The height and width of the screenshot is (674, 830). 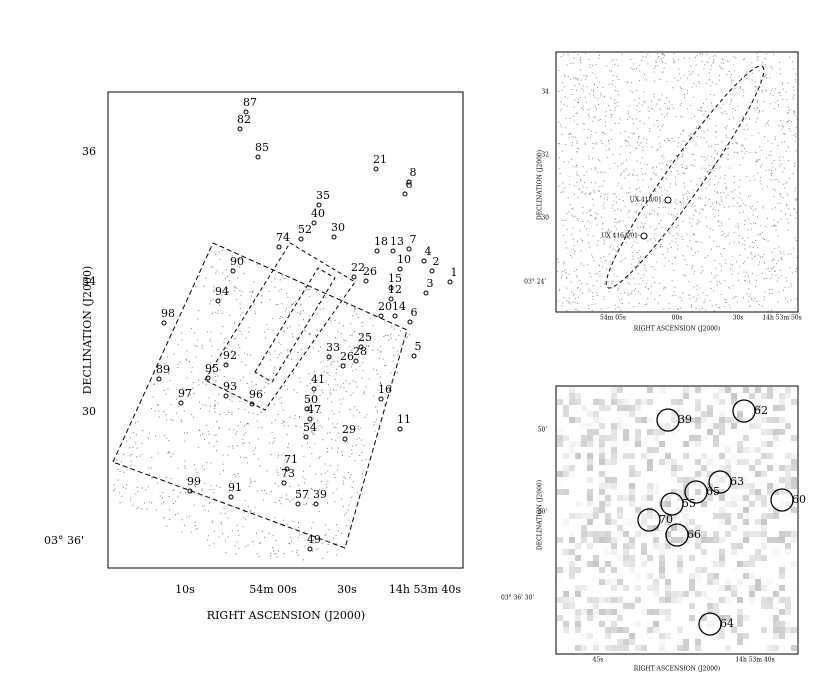 What do you see at coordinates (414, 312) in the screenshot?
I see `source-label: 6` at bounding box center [414, 312].